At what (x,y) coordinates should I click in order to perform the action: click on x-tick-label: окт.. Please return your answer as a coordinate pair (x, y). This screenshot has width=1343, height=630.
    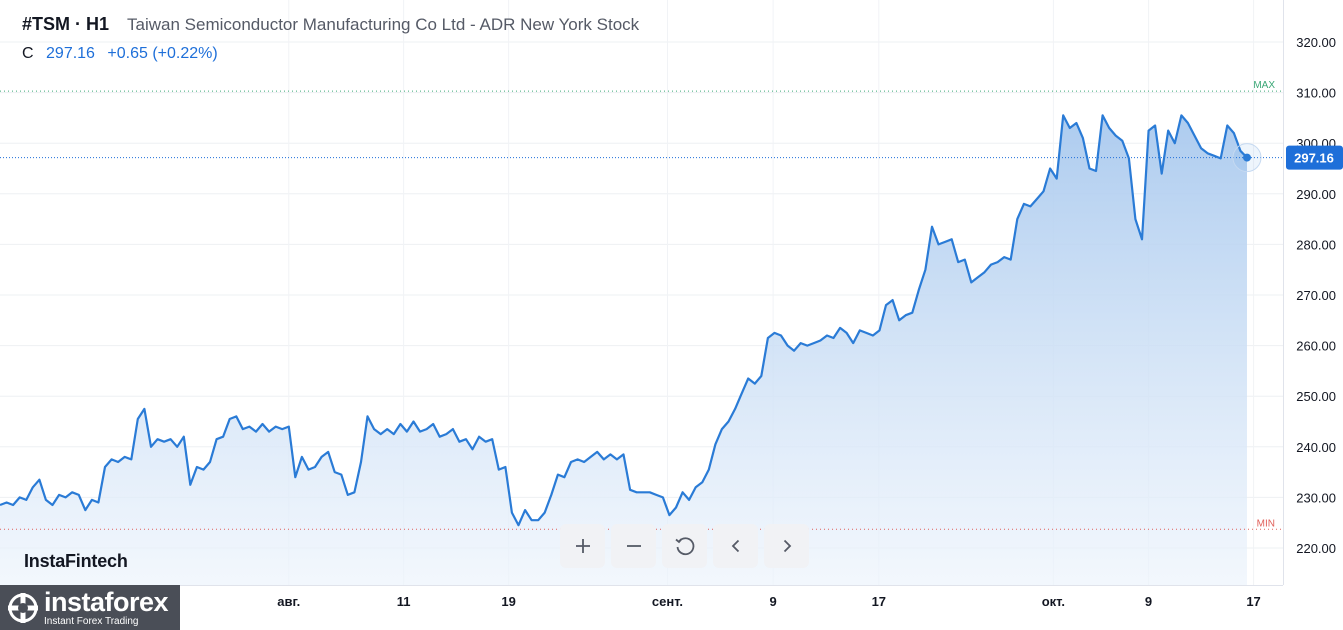
    Looking at the image, I should click on (1053, 601).